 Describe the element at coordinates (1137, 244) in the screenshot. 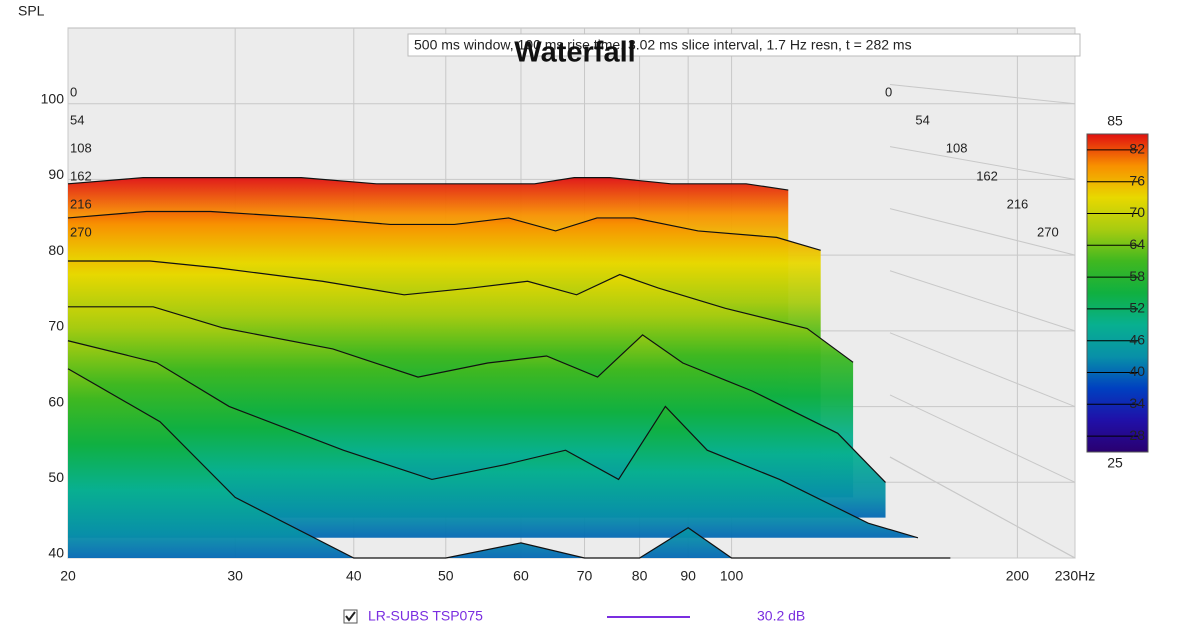

I see `colorbar-tick-label: 64` at that location.